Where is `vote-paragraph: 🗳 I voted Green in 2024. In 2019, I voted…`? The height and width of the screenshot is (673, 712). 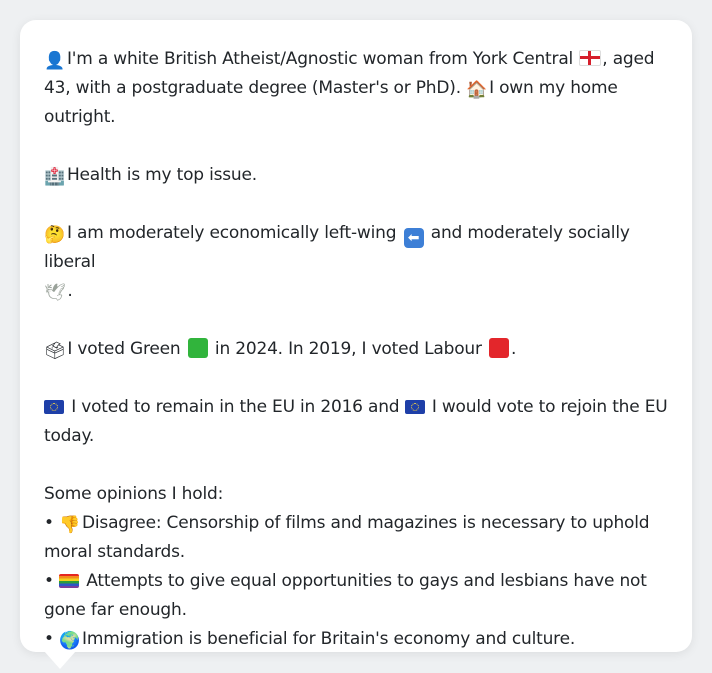 vote-paragraph: 🗳 I voted Green in 2024. In 2019, I voted… is located at coordinates (359, 349).